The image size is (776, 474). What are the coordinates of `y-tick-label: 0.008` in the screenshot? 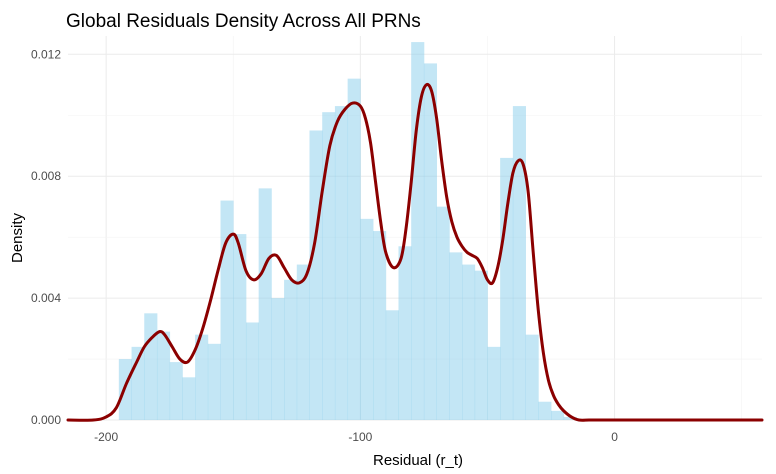 It's located at (46, 176).